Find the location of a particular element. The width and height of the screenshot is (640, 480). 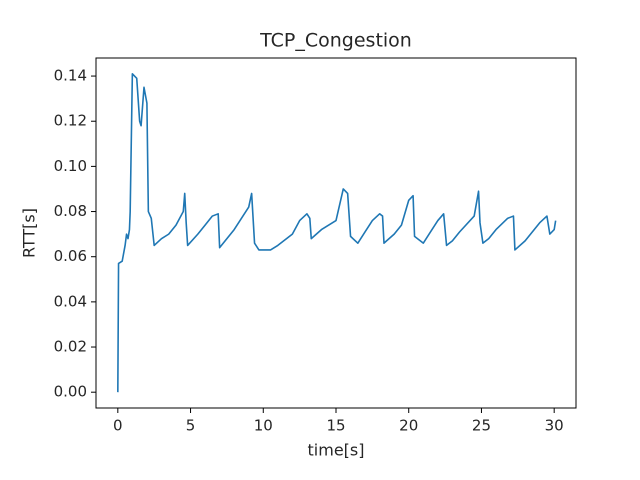

chart-title: TCP_Congestion is located at coordinates (335, 41).